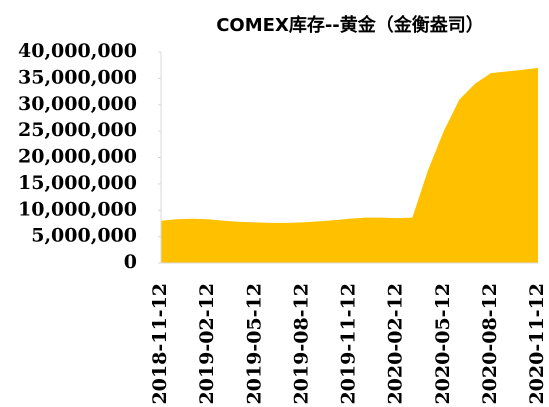 The width and height of the screenshot is (549, 407). What do you see at coordinates (84, 236) in the screenshot?
I see `y-tick-label: 5,000,000` at bounding box center [84, 236].